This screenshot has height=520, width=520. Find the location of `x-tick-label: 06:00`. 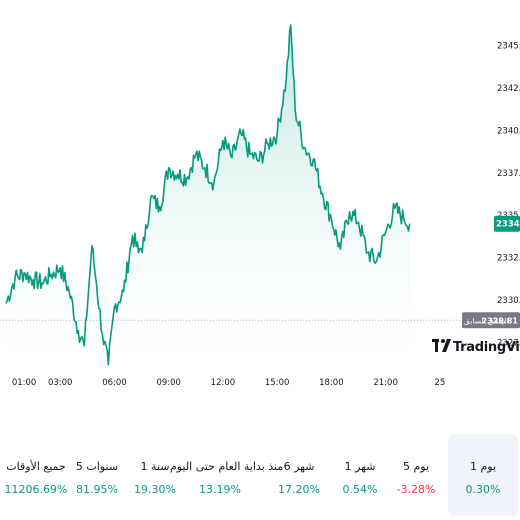

x-tick-label: 06:00 is located at coordinates (114, 383).